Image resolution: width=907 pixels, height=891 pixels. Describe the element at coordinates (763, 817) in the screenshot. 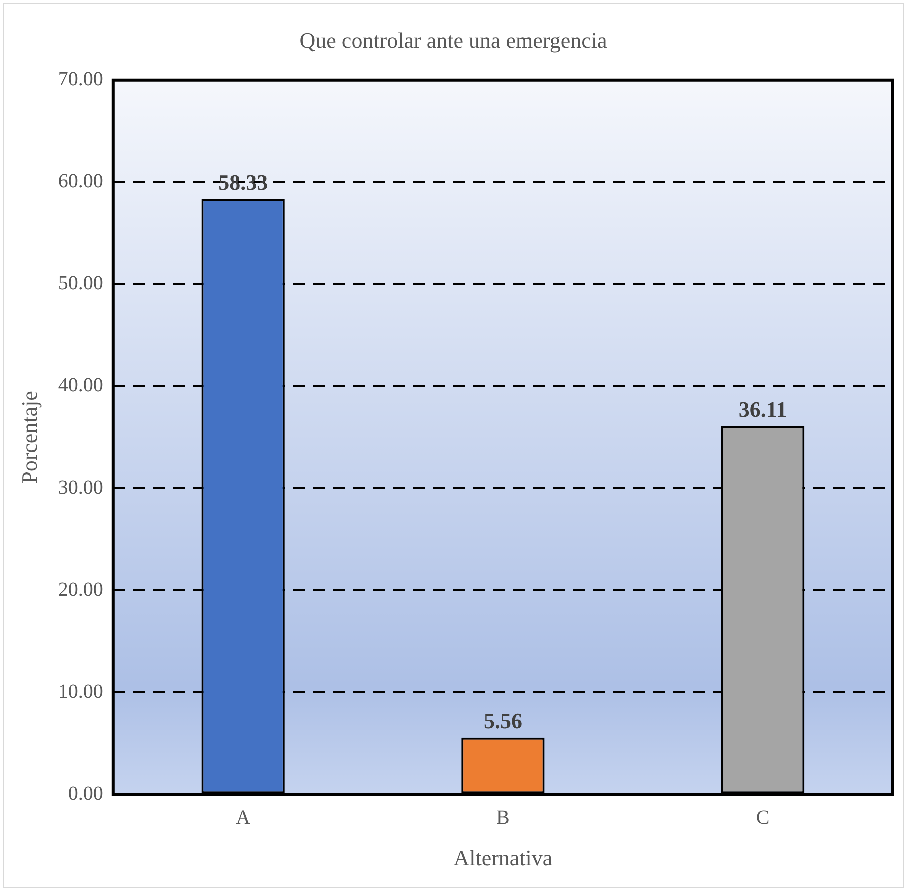

I see `x-tick-label: C` at that location.